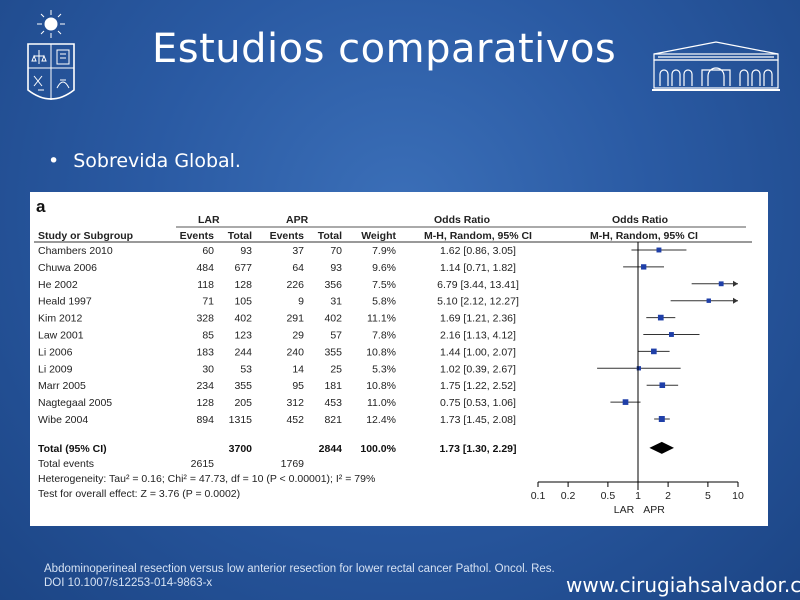 Image resolution: width=800 pixels, height=600 pixels. I want to click on col-header-lar-events: Events, so click(197, 236).